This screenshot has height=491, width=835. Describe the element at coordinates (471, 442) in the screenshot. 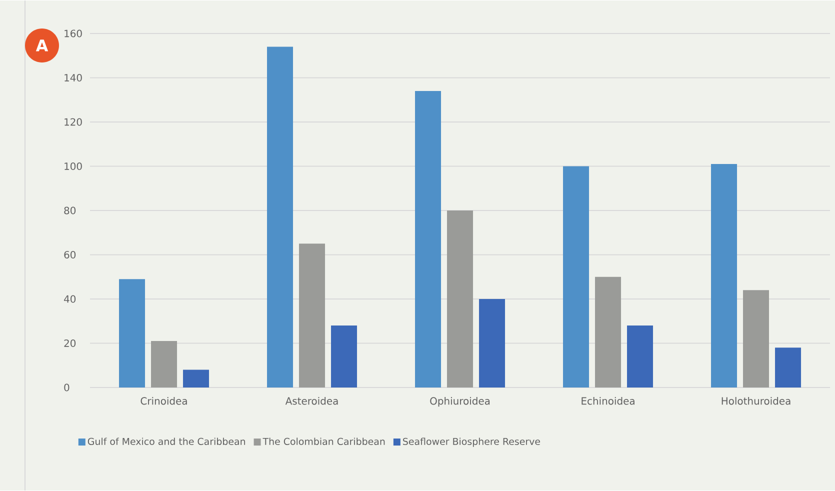

I see `legend-label: Seaflower Biosphere Reserve` at that location.